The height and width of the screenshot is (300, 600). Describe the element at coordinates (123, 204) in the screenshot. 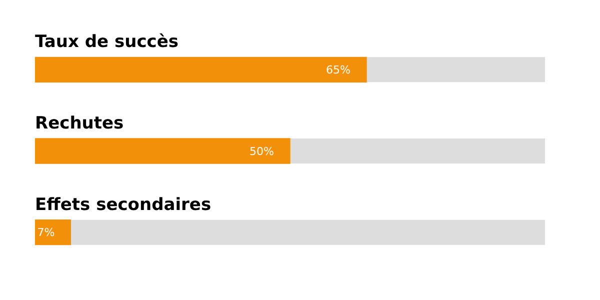

I see `y-tick-label: Effets secondaires` at that location.